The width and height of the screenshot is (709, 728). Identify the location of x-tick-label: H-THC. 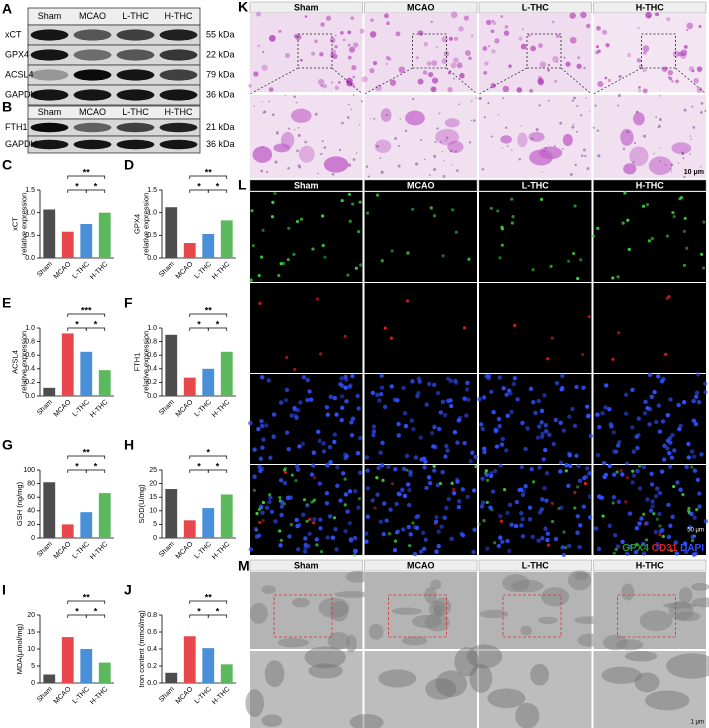
(221, 696).